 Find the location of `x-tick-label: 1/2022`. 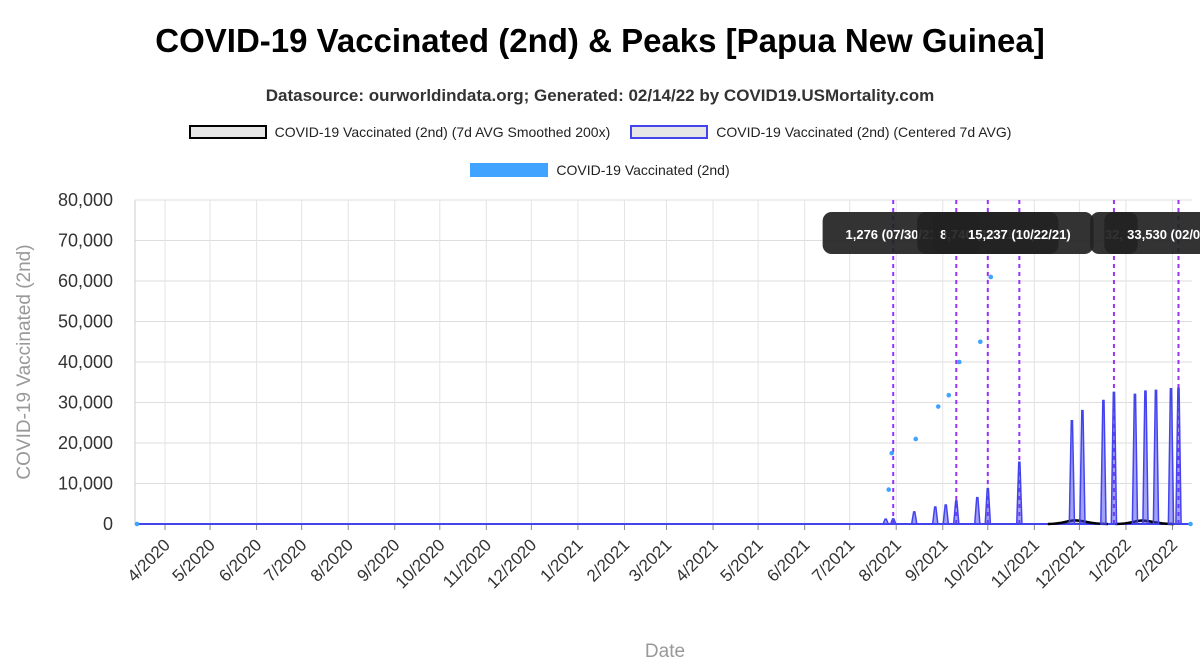

x-tick-label: 1/2022 is located at coordinates (1110, 560).